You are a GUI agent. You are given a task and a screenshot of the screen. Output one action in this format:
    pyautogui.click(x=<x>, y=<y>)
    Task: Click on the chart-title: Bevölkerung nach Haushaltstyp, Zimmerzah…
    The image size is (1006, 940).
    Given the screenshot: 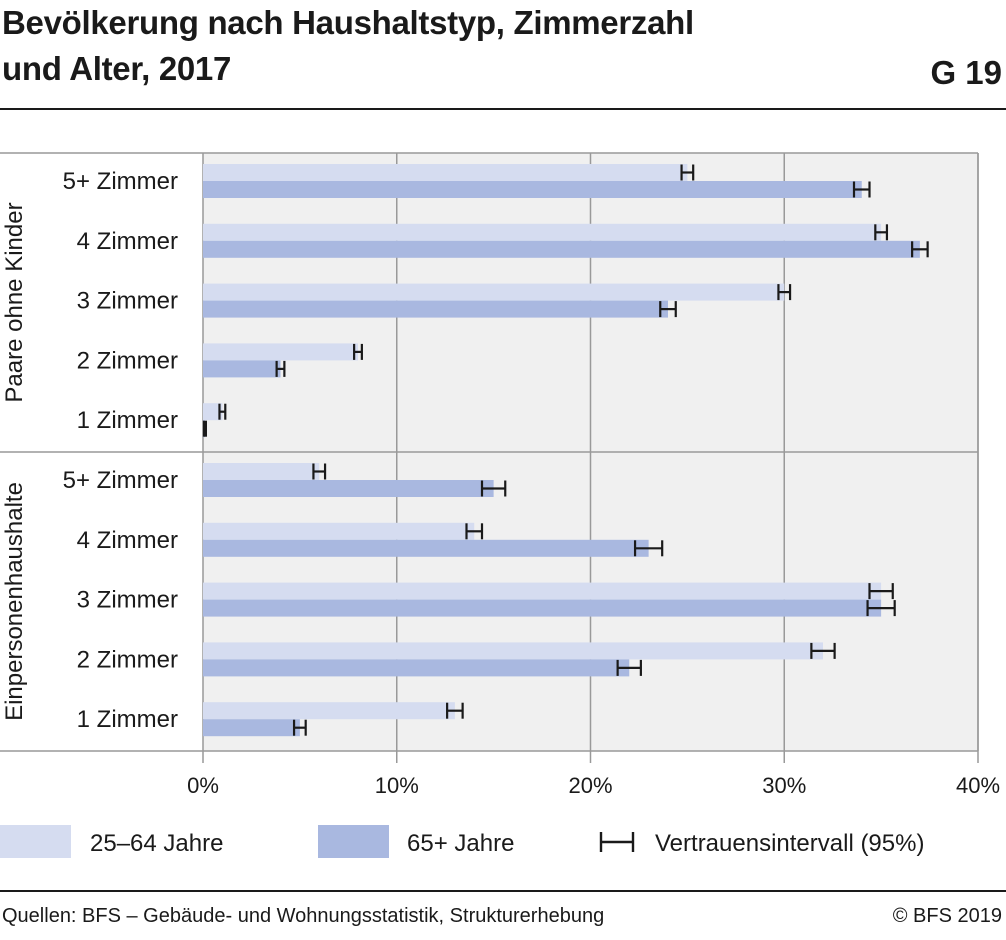 What is the action you would take?
    pyautogui.click(x=502, y=46)
    